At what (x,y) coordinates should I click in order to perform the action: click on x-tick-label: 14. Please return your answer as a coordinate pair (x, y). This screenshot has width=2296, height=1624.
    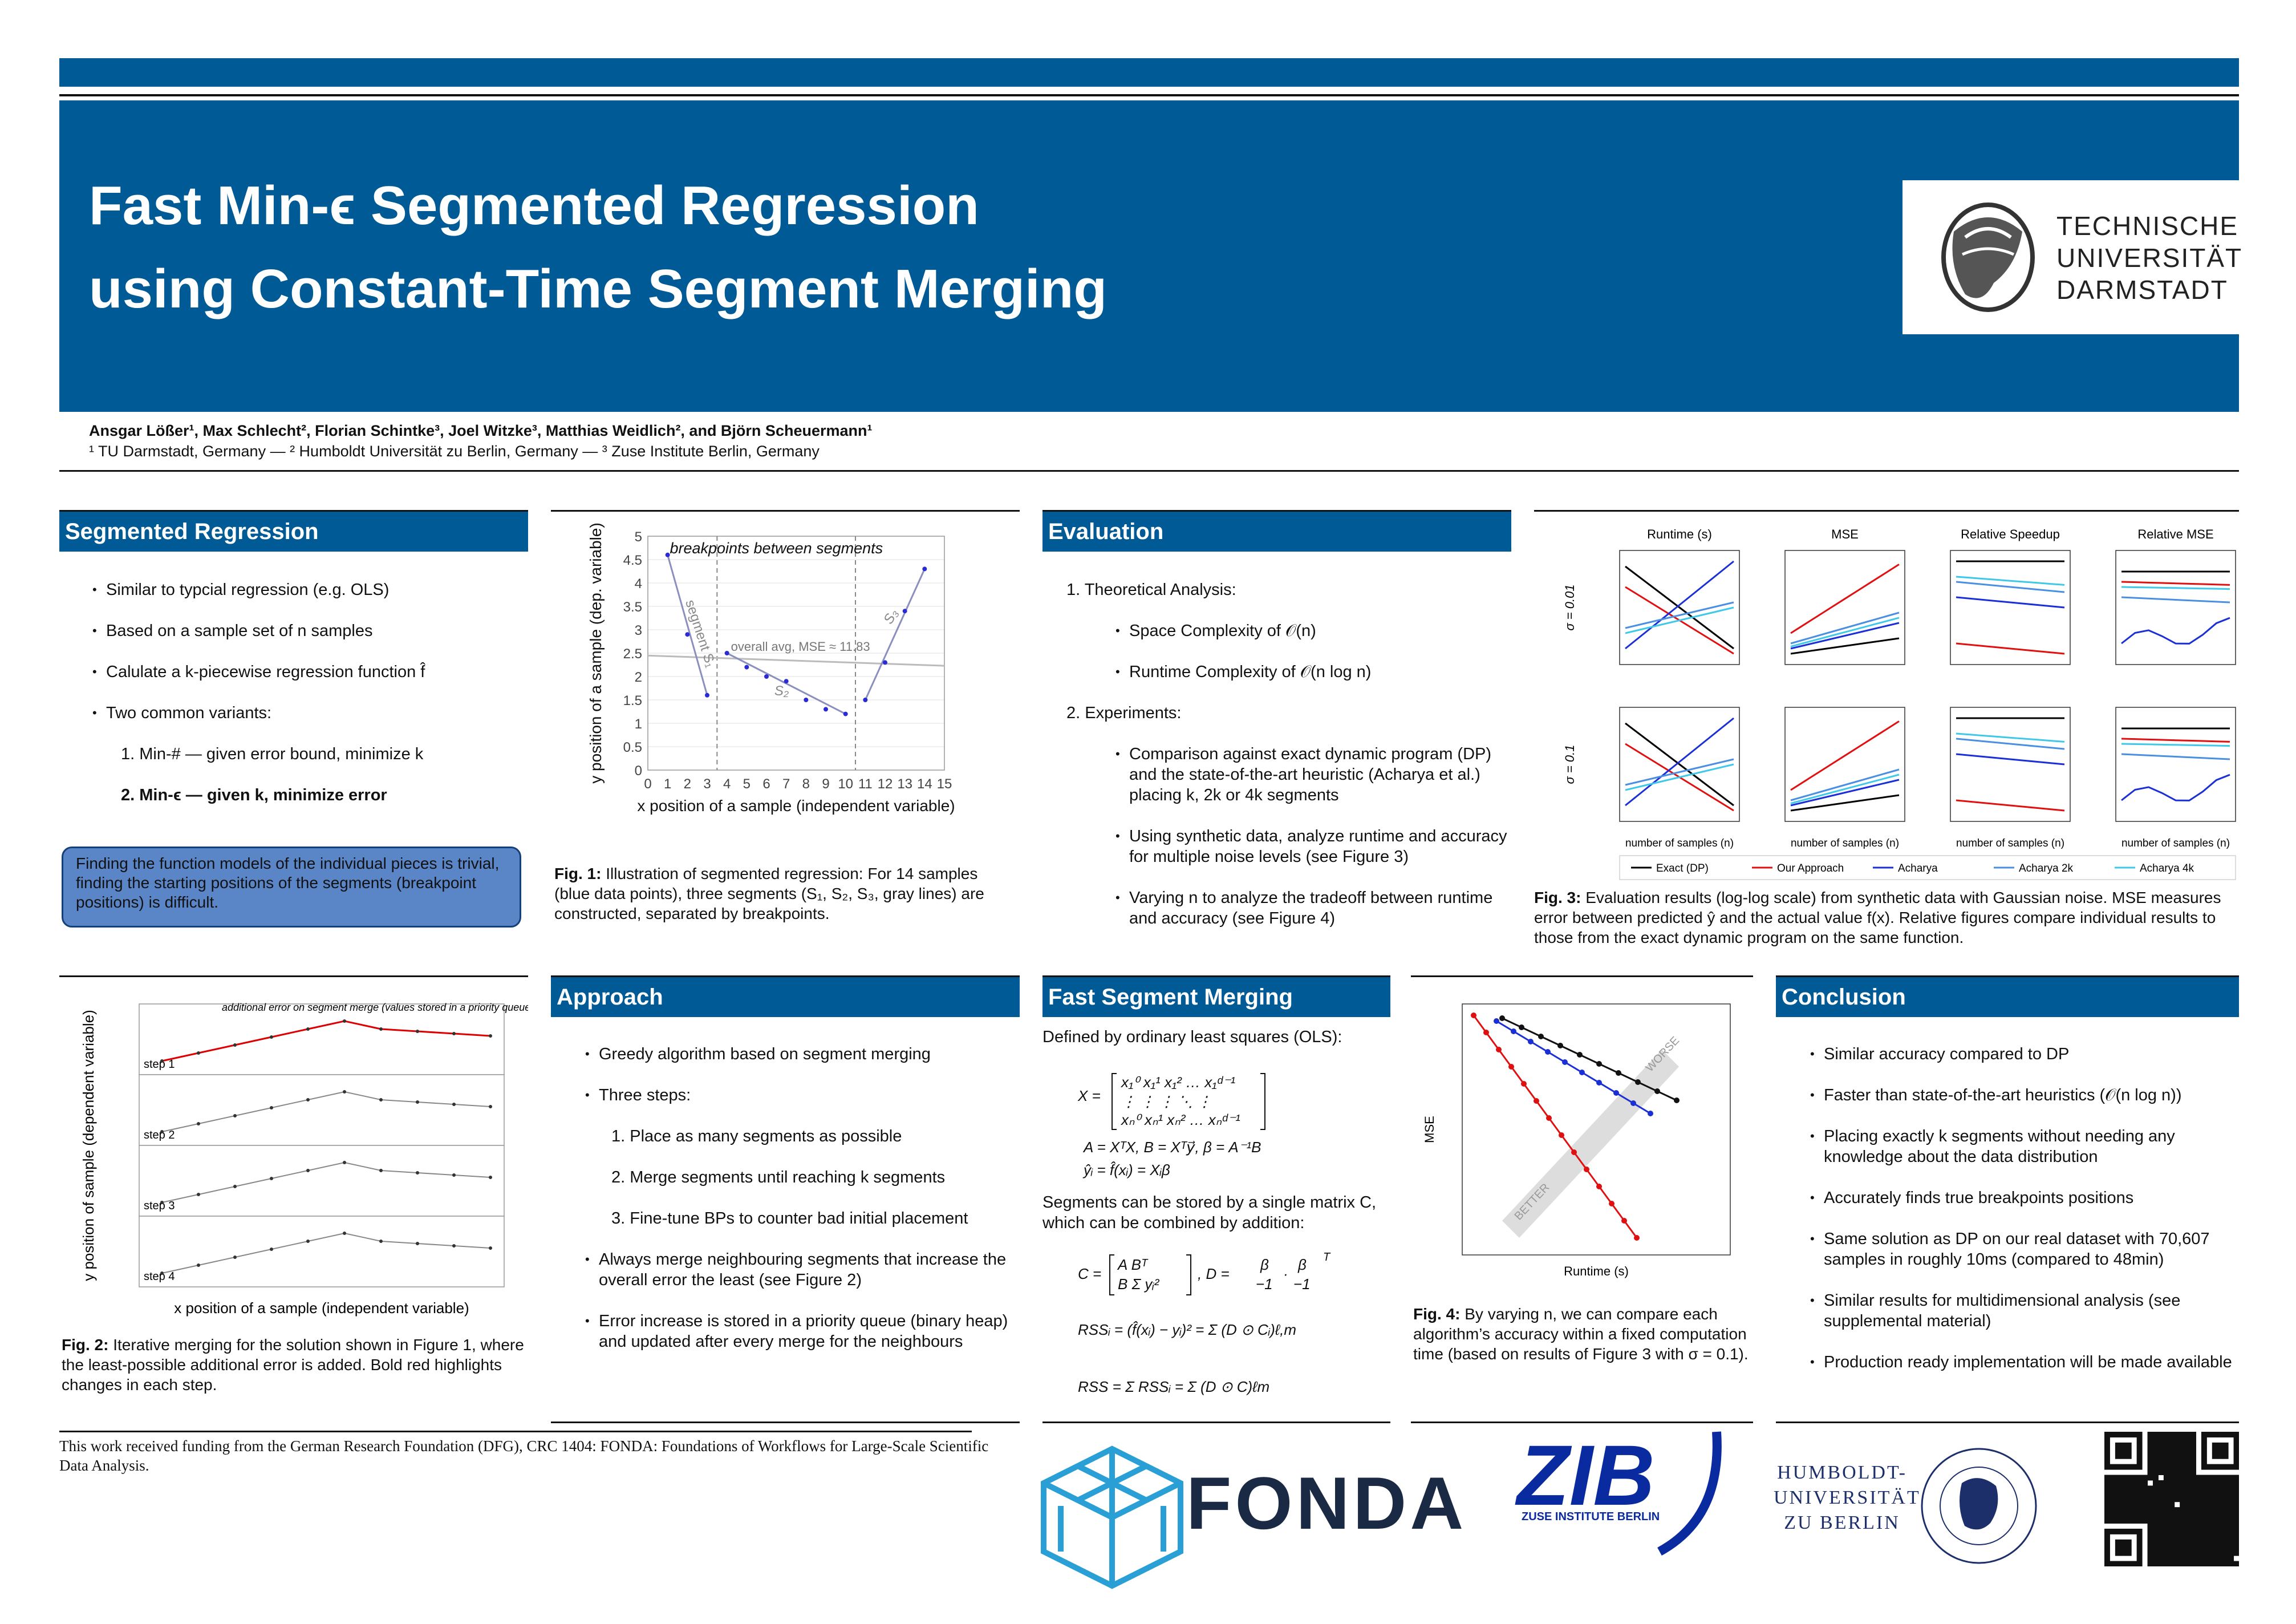
    Looking at the image, I should click on (924, 784).